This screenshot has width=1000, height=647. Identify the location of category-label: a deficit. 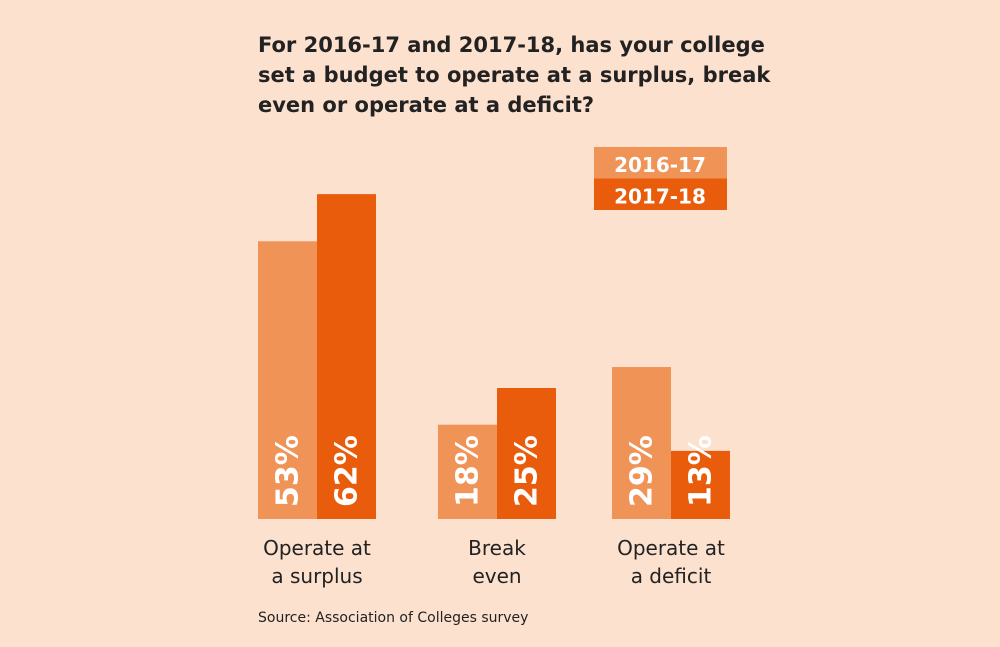
(671, 576).